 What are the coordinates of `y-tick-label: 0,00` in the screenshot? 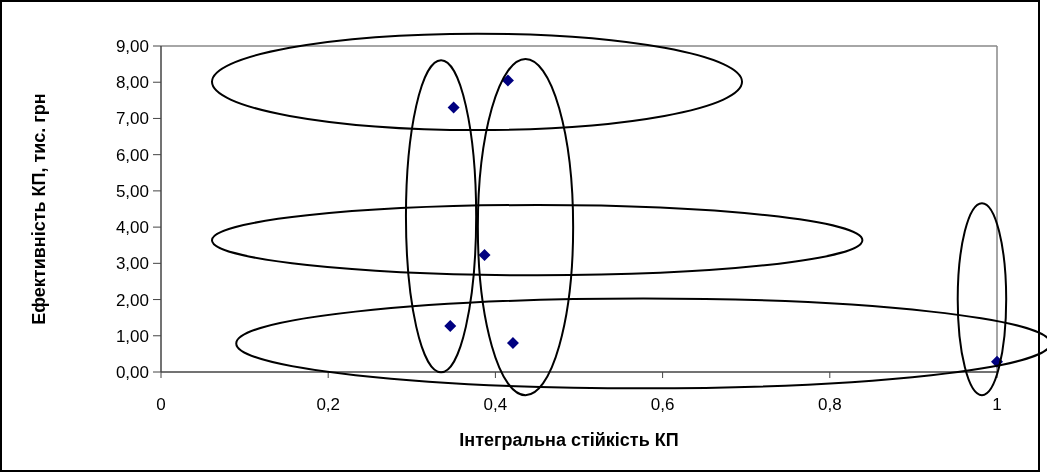 It's located at (132, 372).